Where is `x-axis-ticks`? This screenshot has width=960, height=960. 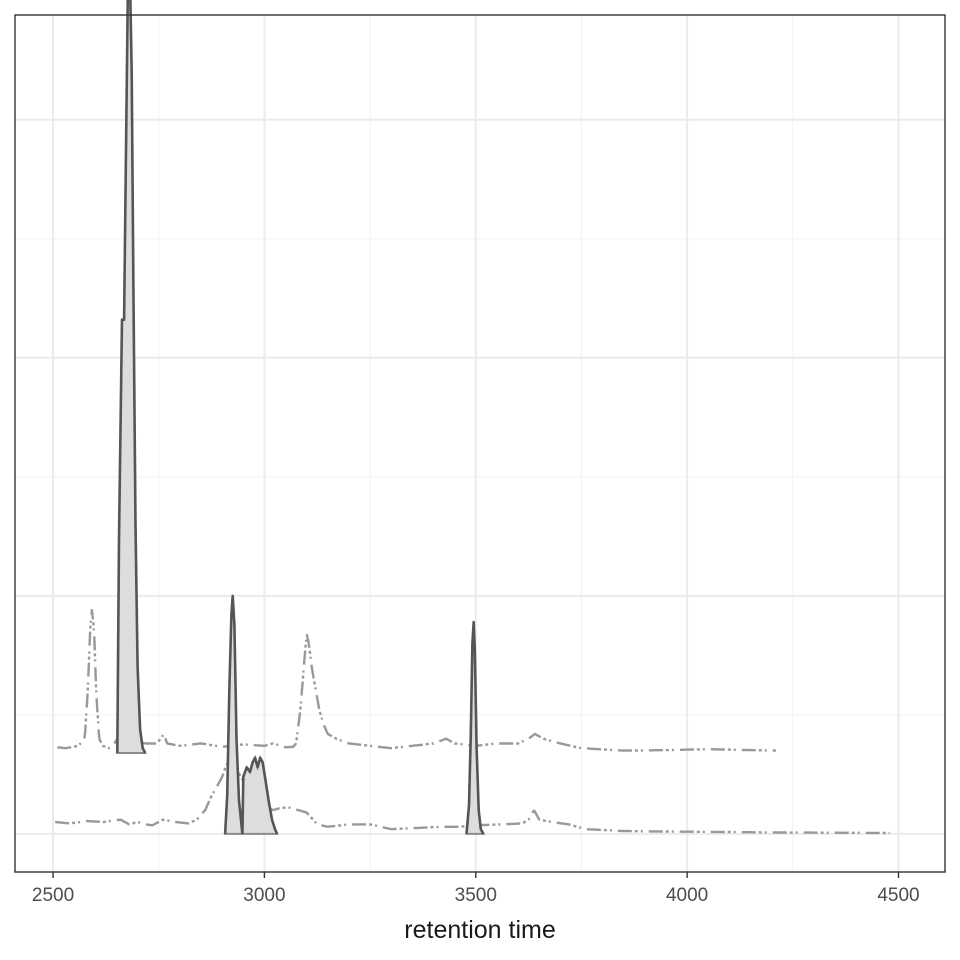
x-axis-ticks is located at coordinates (476, 875).